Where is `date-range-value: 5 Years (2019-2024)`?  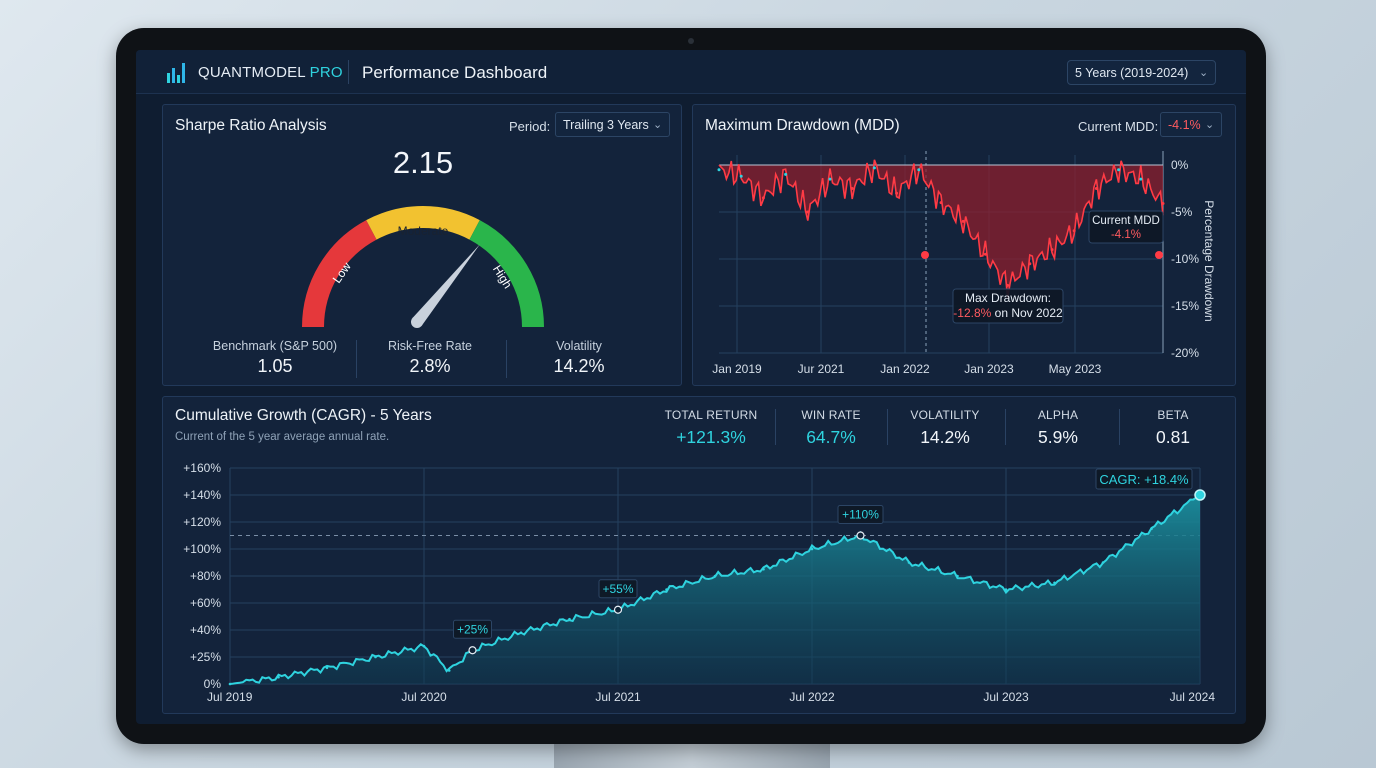 date-range-value: 5 Years (2019-2024) is located at coordinates (1132, 73).